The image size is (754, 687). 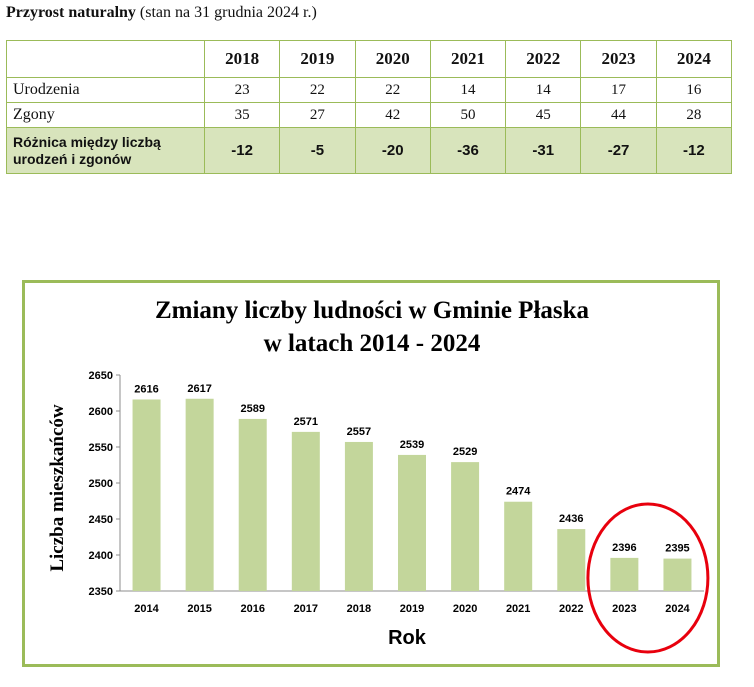 I want to click on x-tick-label: 2020, so click(x=465, y=609).